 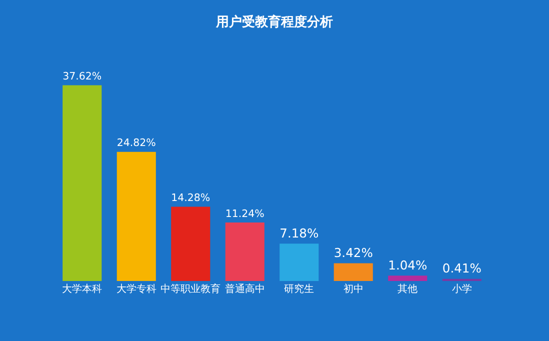 I want to click on data-label: 37.62%, so click(x=82, y=76).